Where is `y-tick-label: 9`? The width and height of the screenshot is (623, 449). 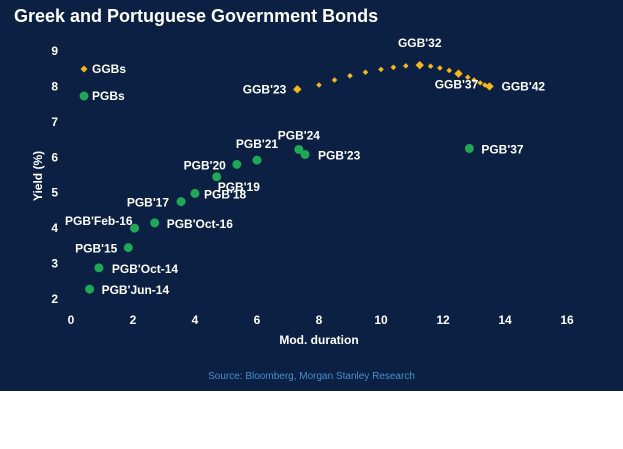
y-tick-label: 9 is located at coordinates (54, 51).